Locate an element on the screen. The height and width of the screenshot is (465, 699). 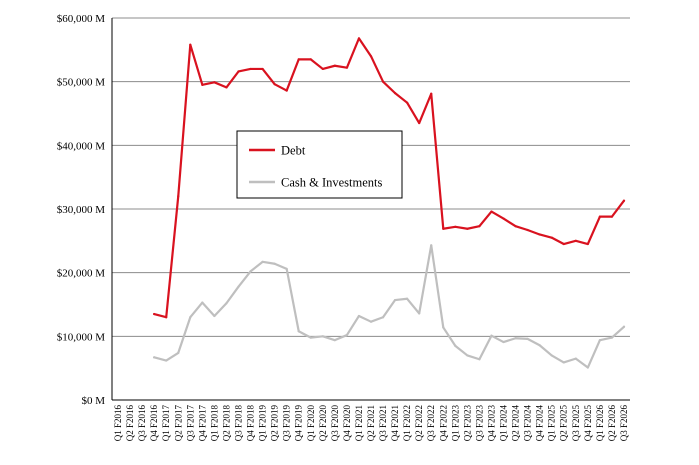
x-tick-label: Q2 F2019 is located at coordinates (275, 423).